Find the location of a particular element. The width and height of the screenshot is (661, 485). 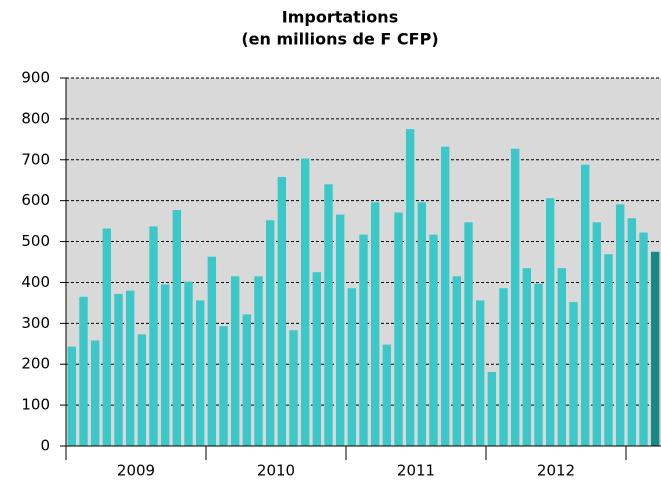

chart-title: Importations is located at coordinates (340, 17).